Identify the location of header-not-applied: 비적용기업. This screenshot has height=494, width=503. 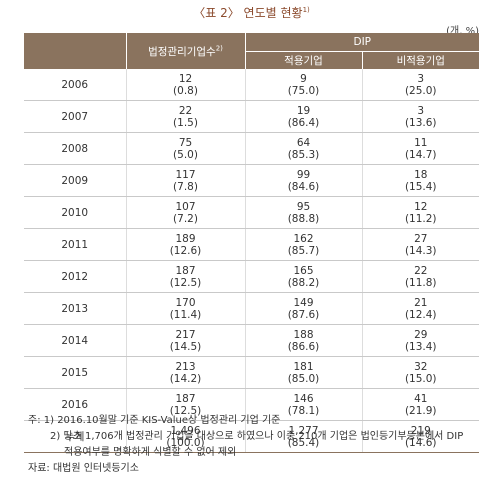
(420, 60).